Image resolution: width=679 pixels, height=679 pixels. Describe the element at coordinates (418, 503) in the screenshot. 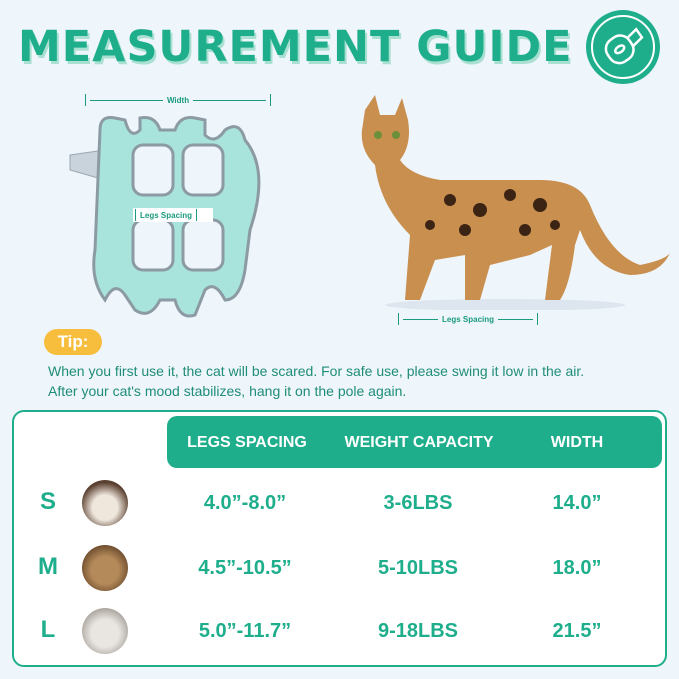

I see `weight-value: 3-6LBS` at that location.